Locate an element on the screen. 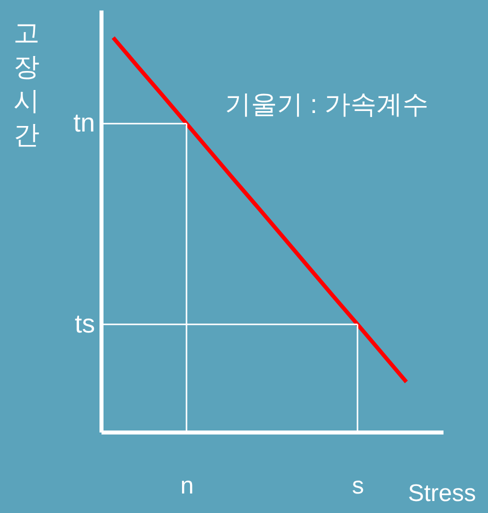 Image resolution: width=488 pixels, height=513 pixels. ref-line-label: ts is located at coordinates (84, 323).